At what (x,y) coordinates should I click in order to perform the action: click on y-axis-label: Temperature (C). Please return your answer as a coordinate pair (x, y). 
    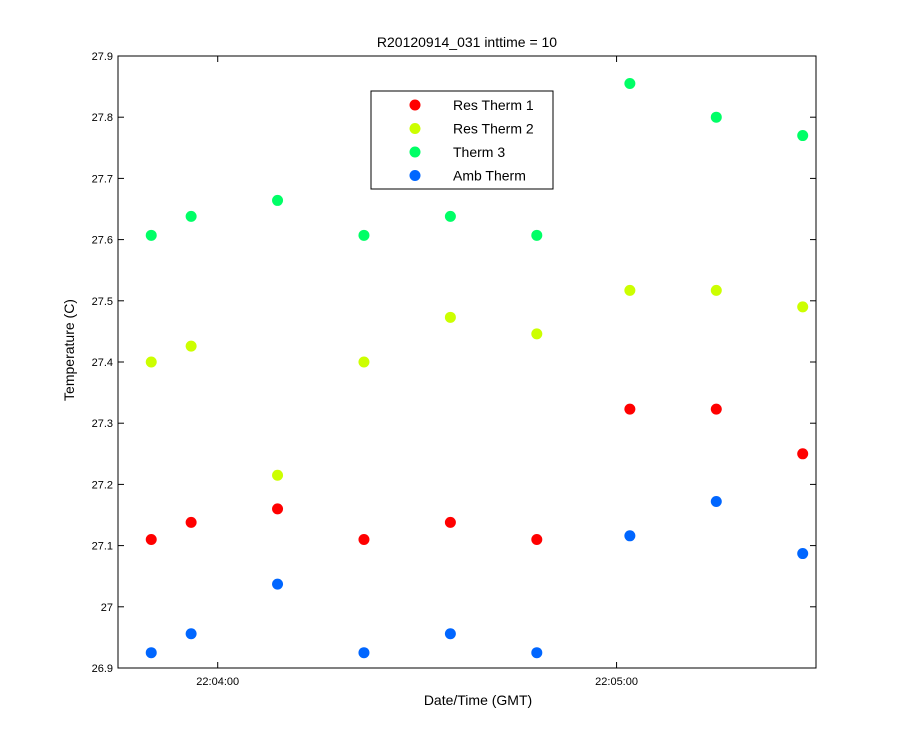
    Looking at the image, I should click on (69, 350).